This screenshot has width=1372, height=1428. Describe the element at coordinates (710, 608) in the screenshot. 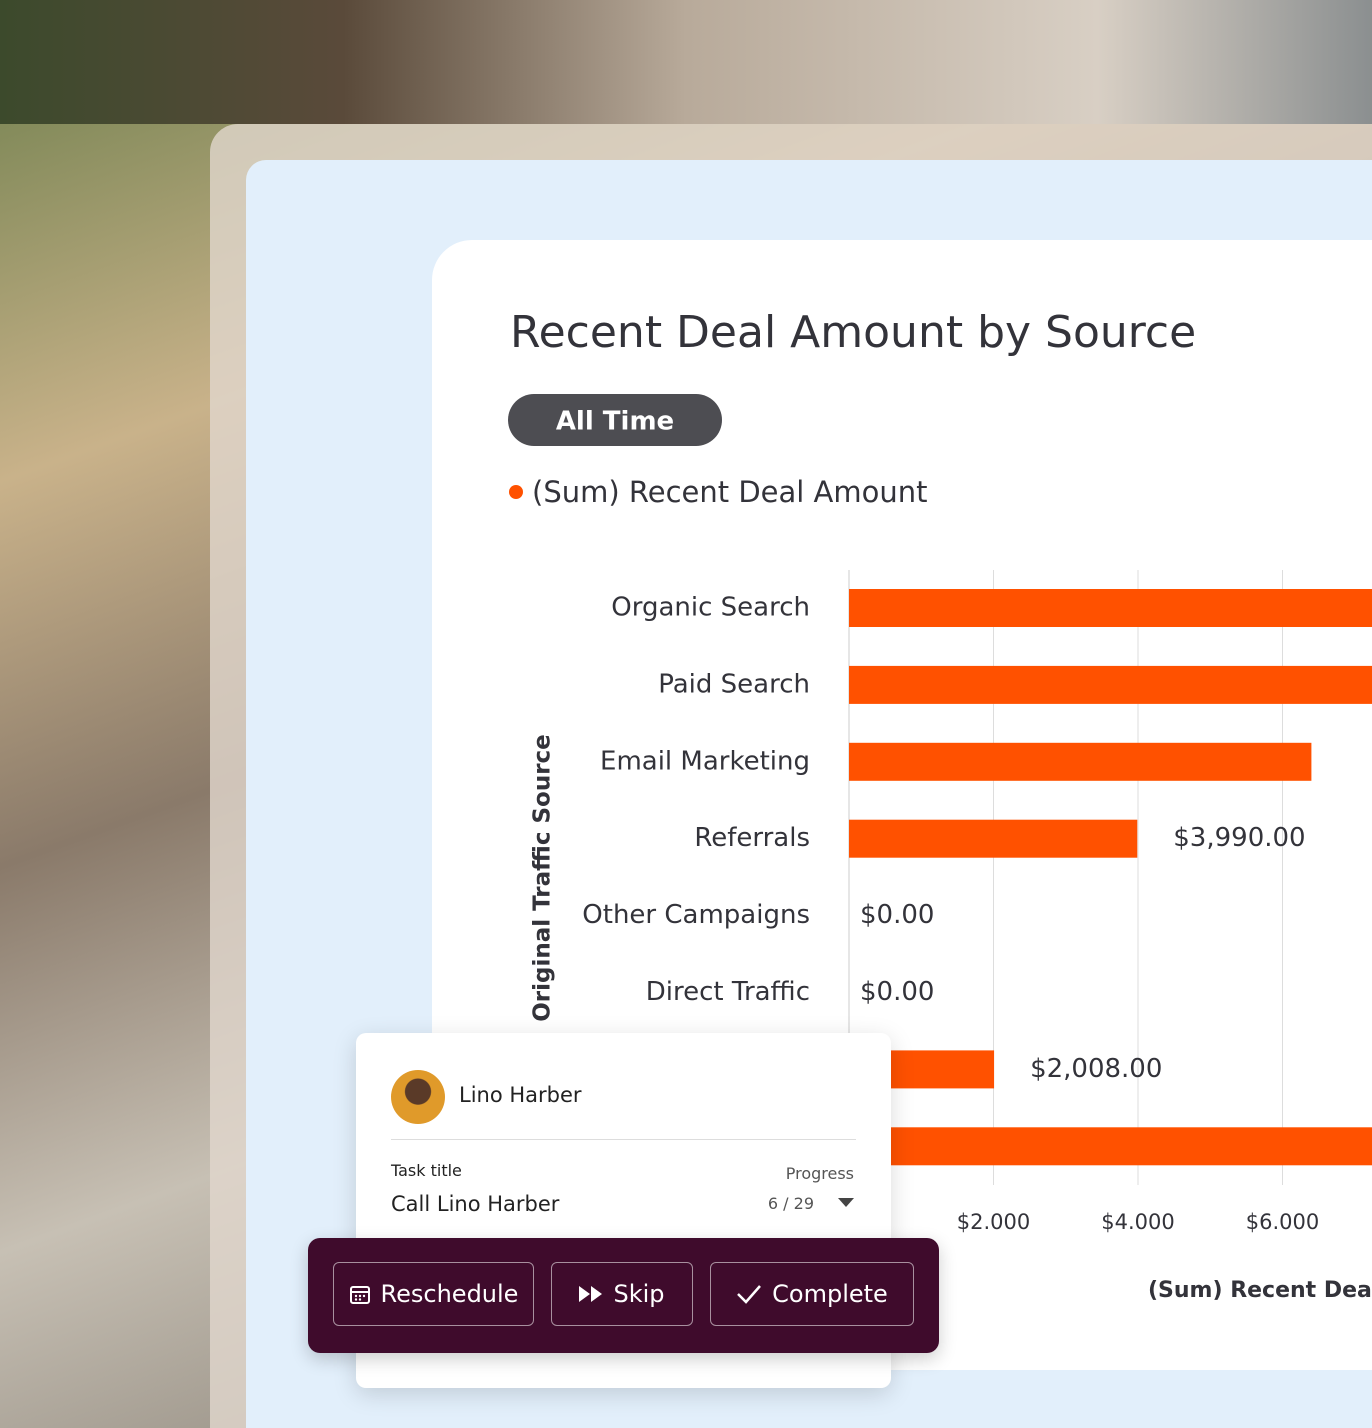

I see `category-label: Organic Search` at that location.